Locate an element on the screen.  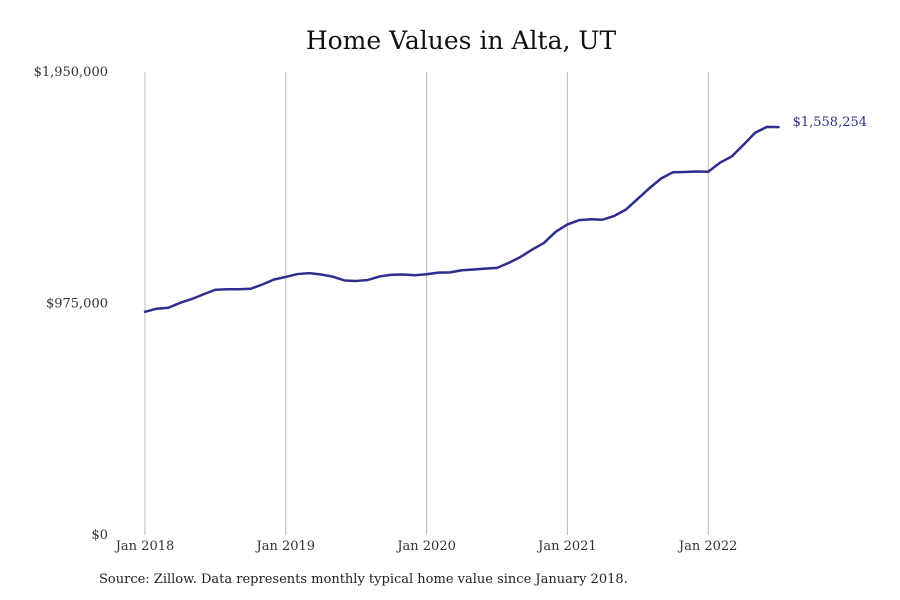
chart-title: Home Values in Alta, UT is located at coordinates (461, 40).